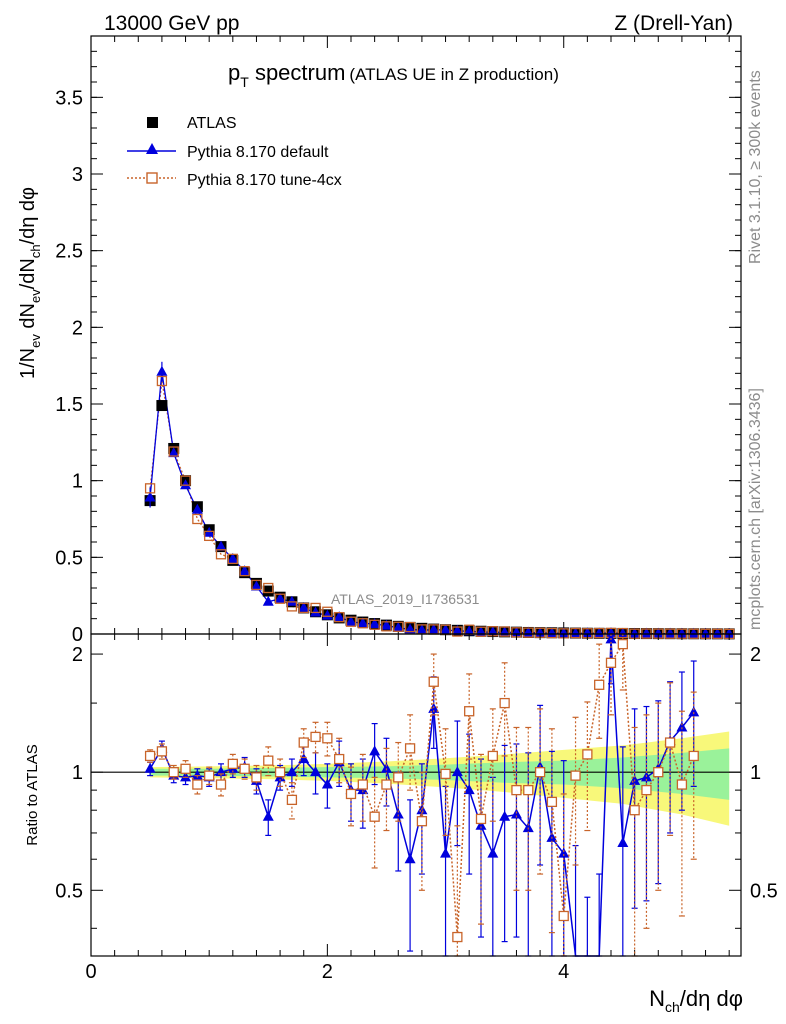  Describe the element at coordinates (755, 655) in the screenshot. I see `ratio-y-tick-label-right: 2` at that location.